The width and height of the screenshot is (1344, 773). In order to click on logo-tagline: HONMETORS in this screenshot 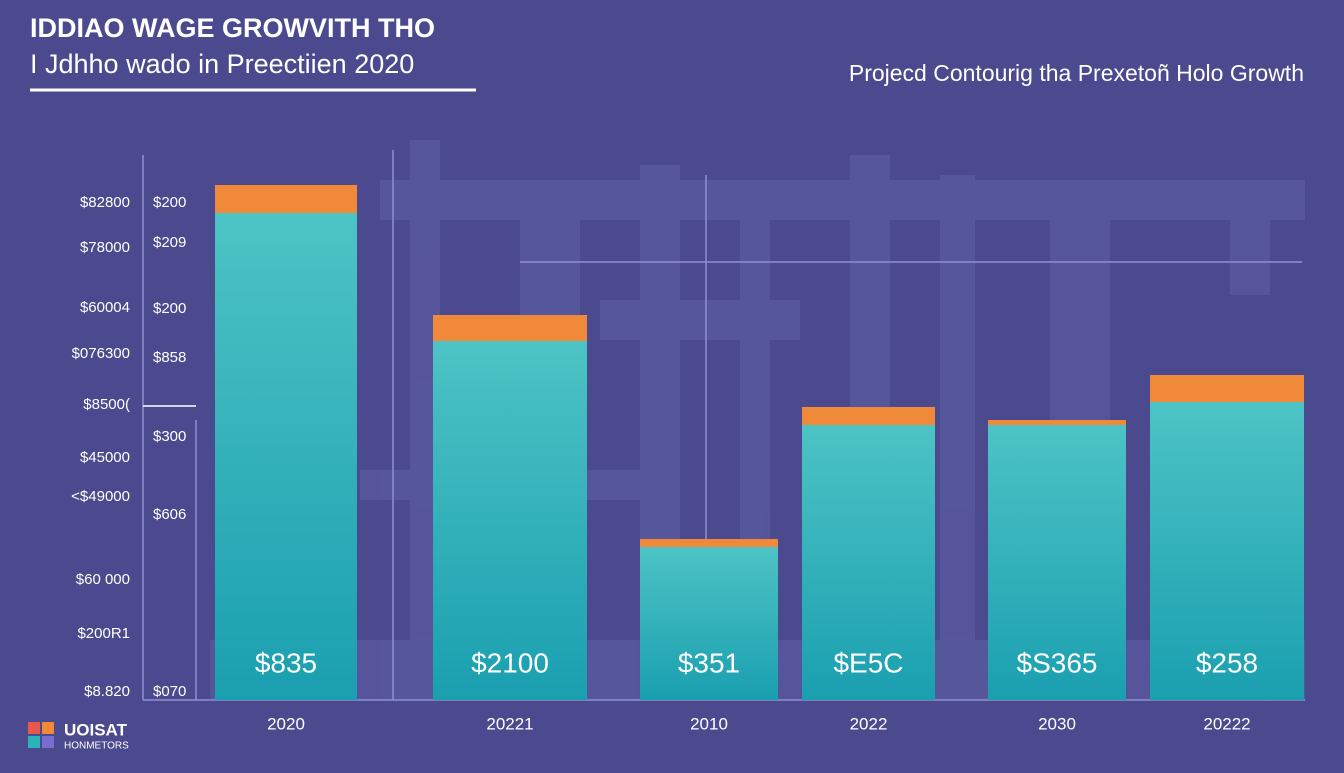, I will do `click(96, 746)`.